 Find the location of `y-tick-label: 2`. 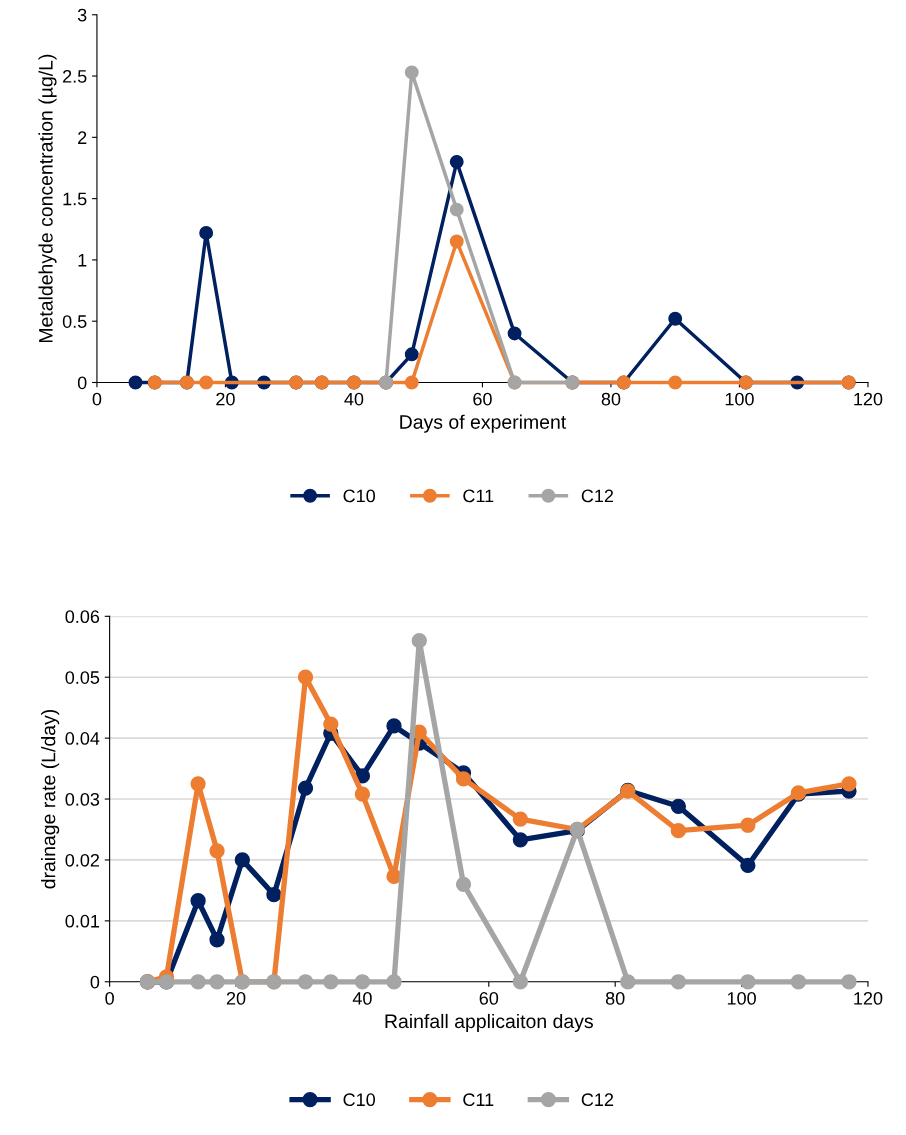

y-tick-label: 2 is located at coordinates (82, 137).